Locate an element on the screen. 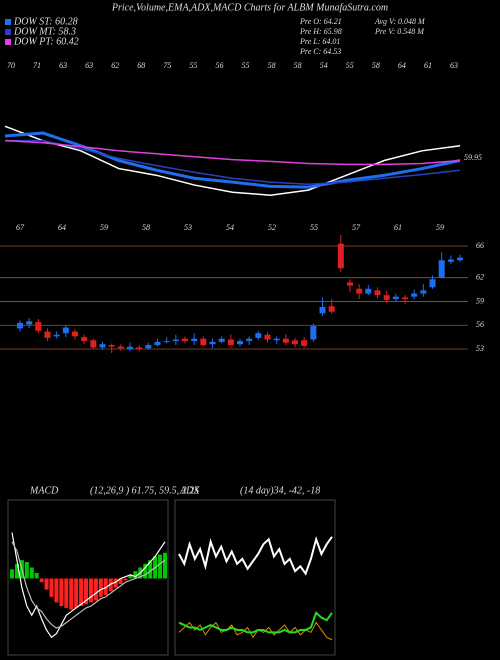 This screenshot has height=660, width=500. stat-low: Pre L: 64.01 is located at coordinates (319, 41).